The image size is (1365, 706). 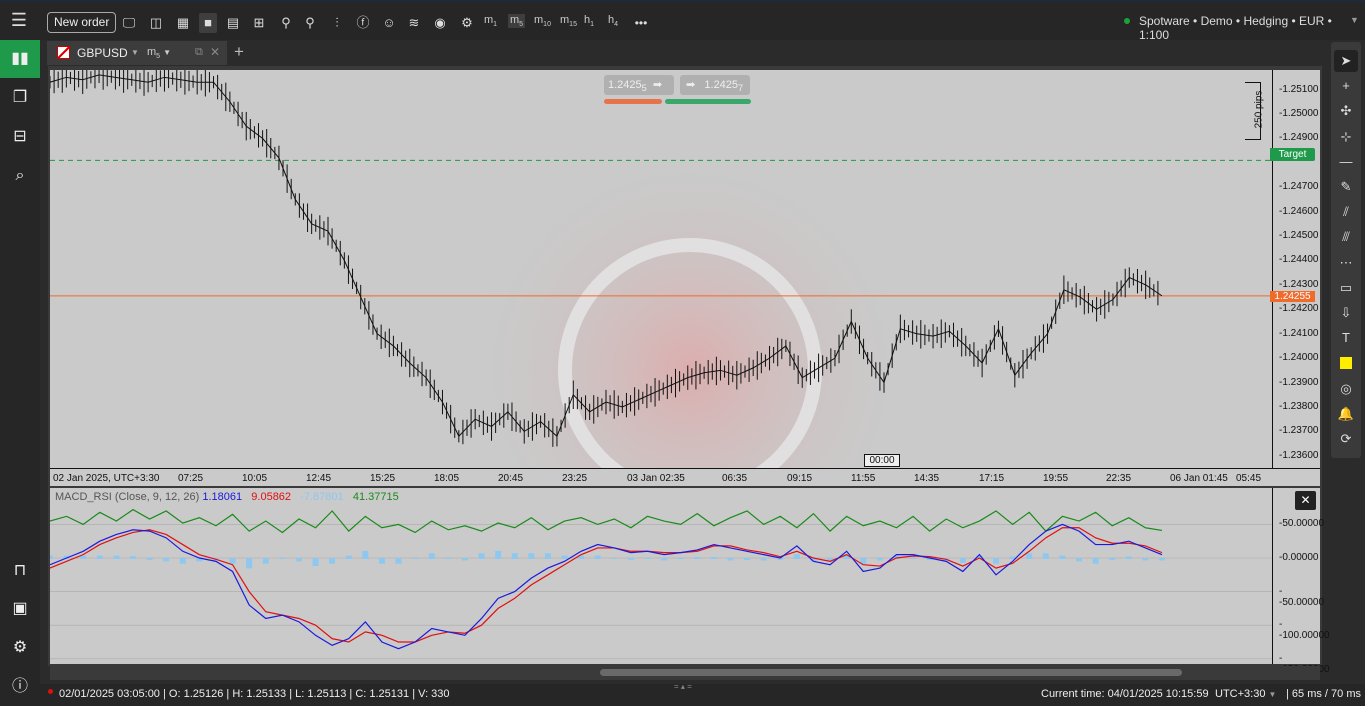 What do you see at coordinates (490, 21) in the screenshot?
I see `timeframe-m1: m1` at bounding box center [490, 21].